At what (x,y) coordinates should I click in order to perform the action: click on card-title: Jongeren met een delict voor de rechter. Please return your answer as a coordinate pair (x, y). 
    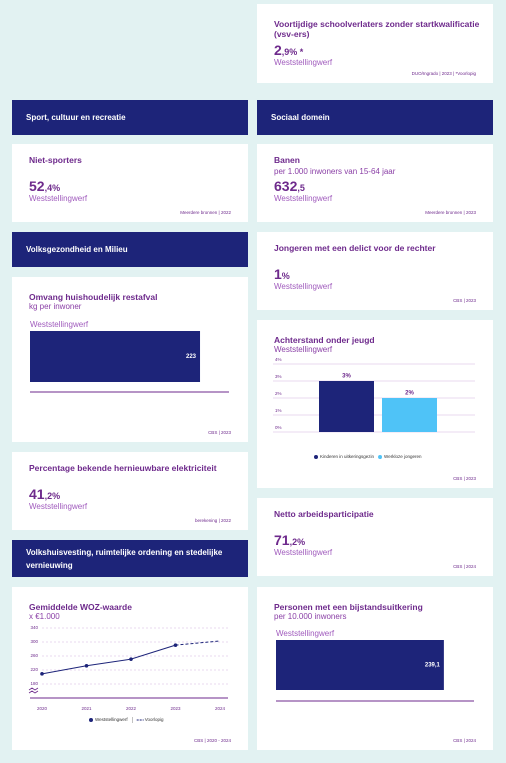
    Looking at the image, I should click on (355, 248).